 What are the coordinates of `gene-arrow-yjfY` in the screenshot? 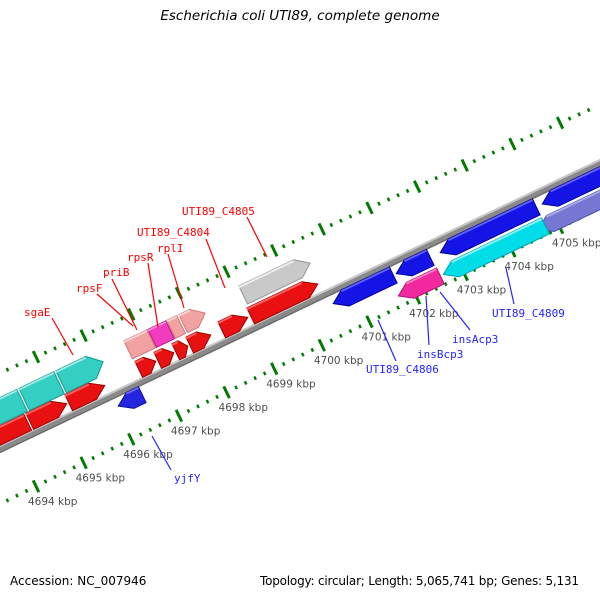 It's located at (132, 397).